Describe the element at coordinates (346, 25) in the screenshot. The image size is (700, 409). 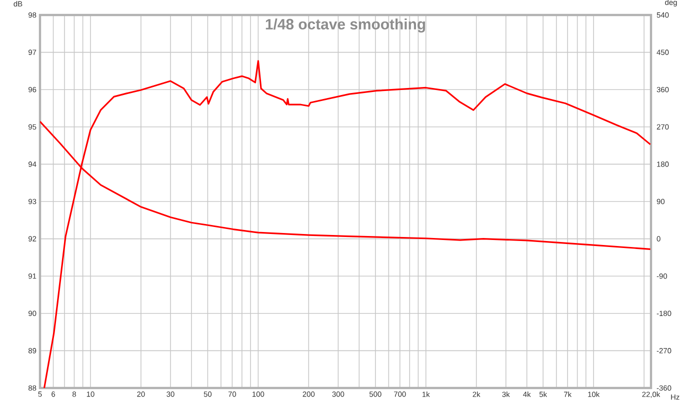
I see `chart-title: 1/48 octave smoothing` at that location.